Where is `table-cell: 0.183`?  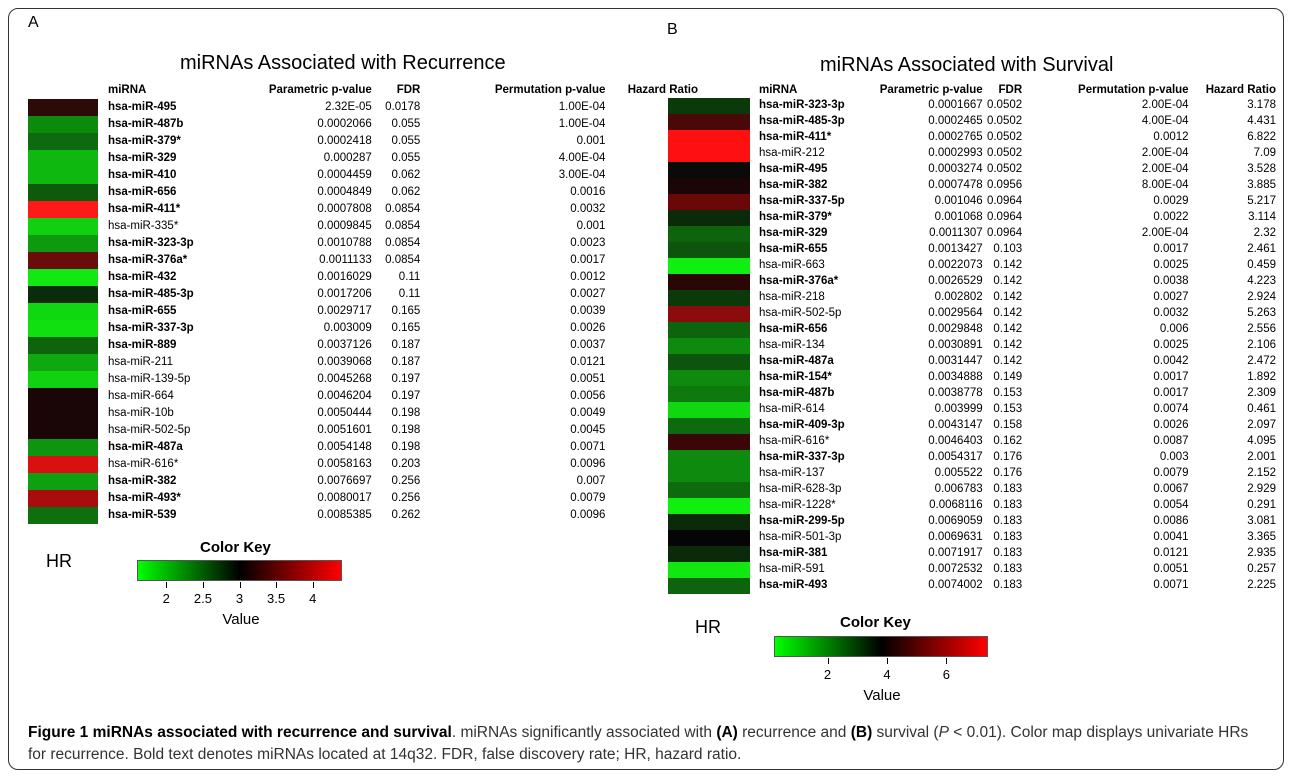 table-cell: 0.183 is located at coordinates (1008, 489).